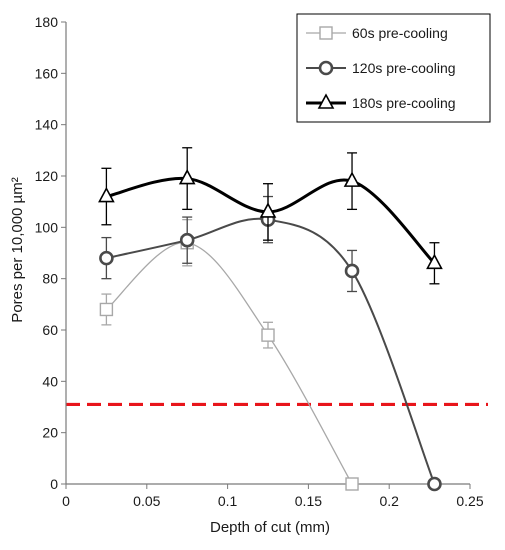 This screenshot has width=505, height=550. What do you see at coordinates (47, 125) in the screenshot?
I see `y-tick-label: 140` at bounding box center [47, 125].